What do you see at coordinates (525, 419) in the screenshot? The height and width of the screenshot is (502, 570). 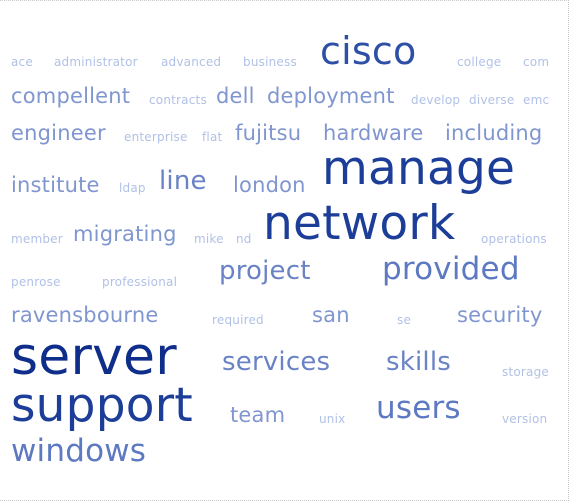 I see `word-version: version` at bounding box center [525, 419].